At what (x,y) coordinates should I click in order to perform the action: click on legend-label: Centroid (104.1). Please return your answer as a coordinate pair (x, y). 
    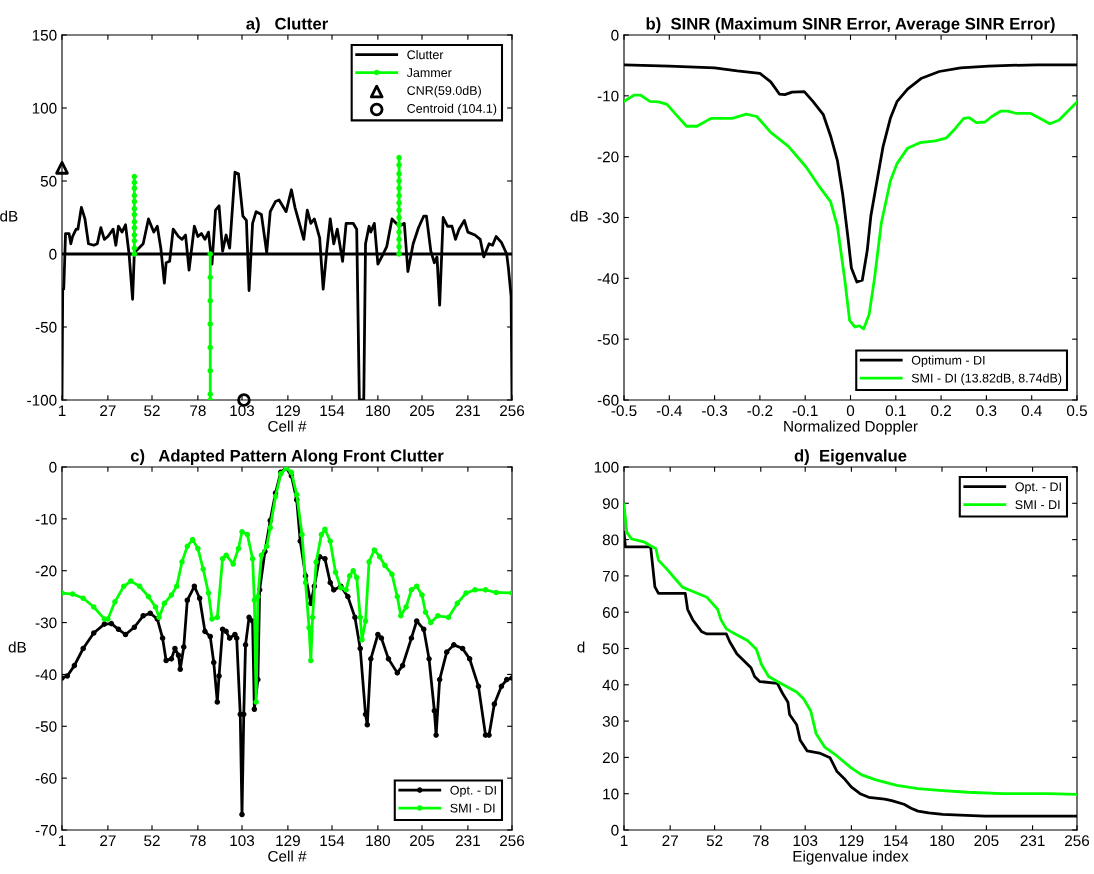
    Looking at the image, I should click on (452, 109).